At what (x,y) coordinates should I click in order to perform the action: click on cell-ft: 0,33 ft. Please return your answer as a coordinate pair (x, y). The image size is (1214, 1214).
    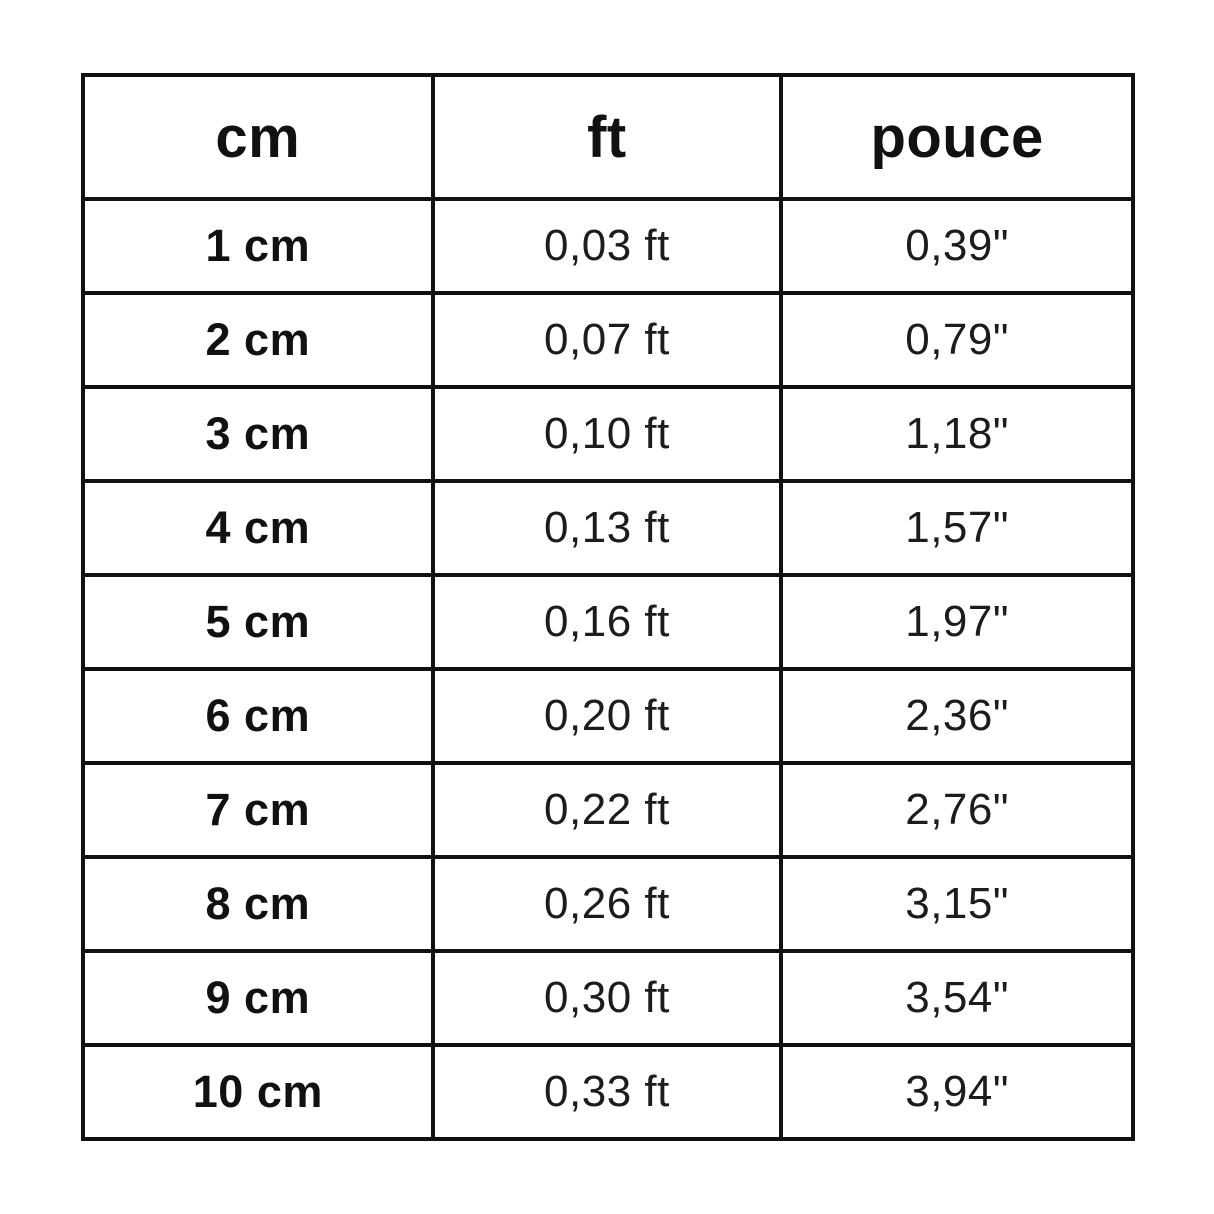
    Looking at the image, I should click on (607, 1092).